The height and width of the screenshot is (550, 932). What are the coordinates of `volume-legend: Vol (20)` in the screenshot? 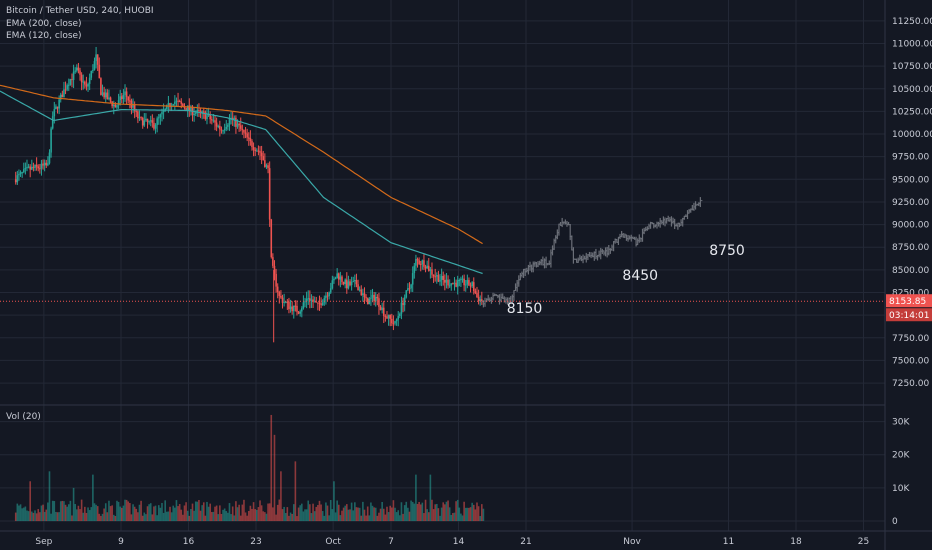 It's located at (23, 417).